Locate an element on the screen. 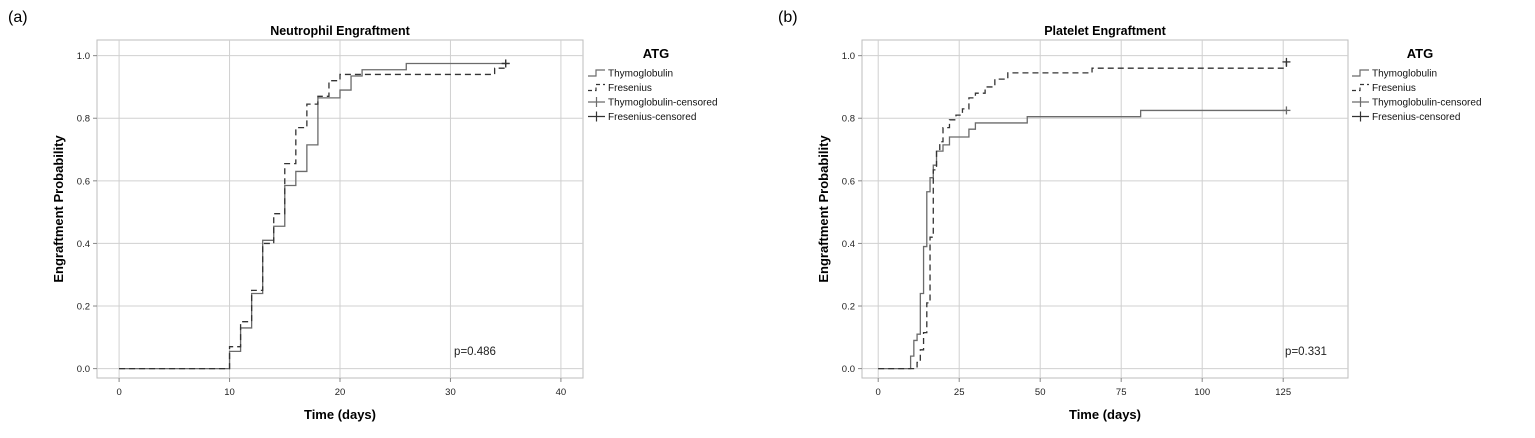  chart-title: Neutrophil Engraftment is located at coordinates (340, 31).